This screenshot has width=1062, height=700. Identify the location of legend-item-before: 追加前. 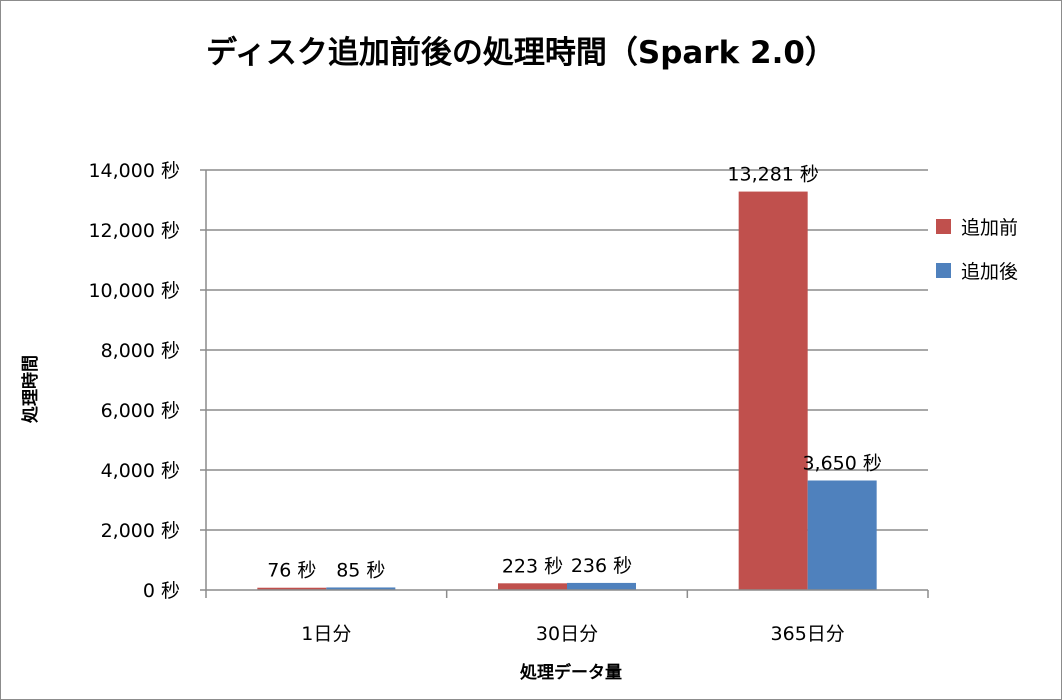
(977, 226).